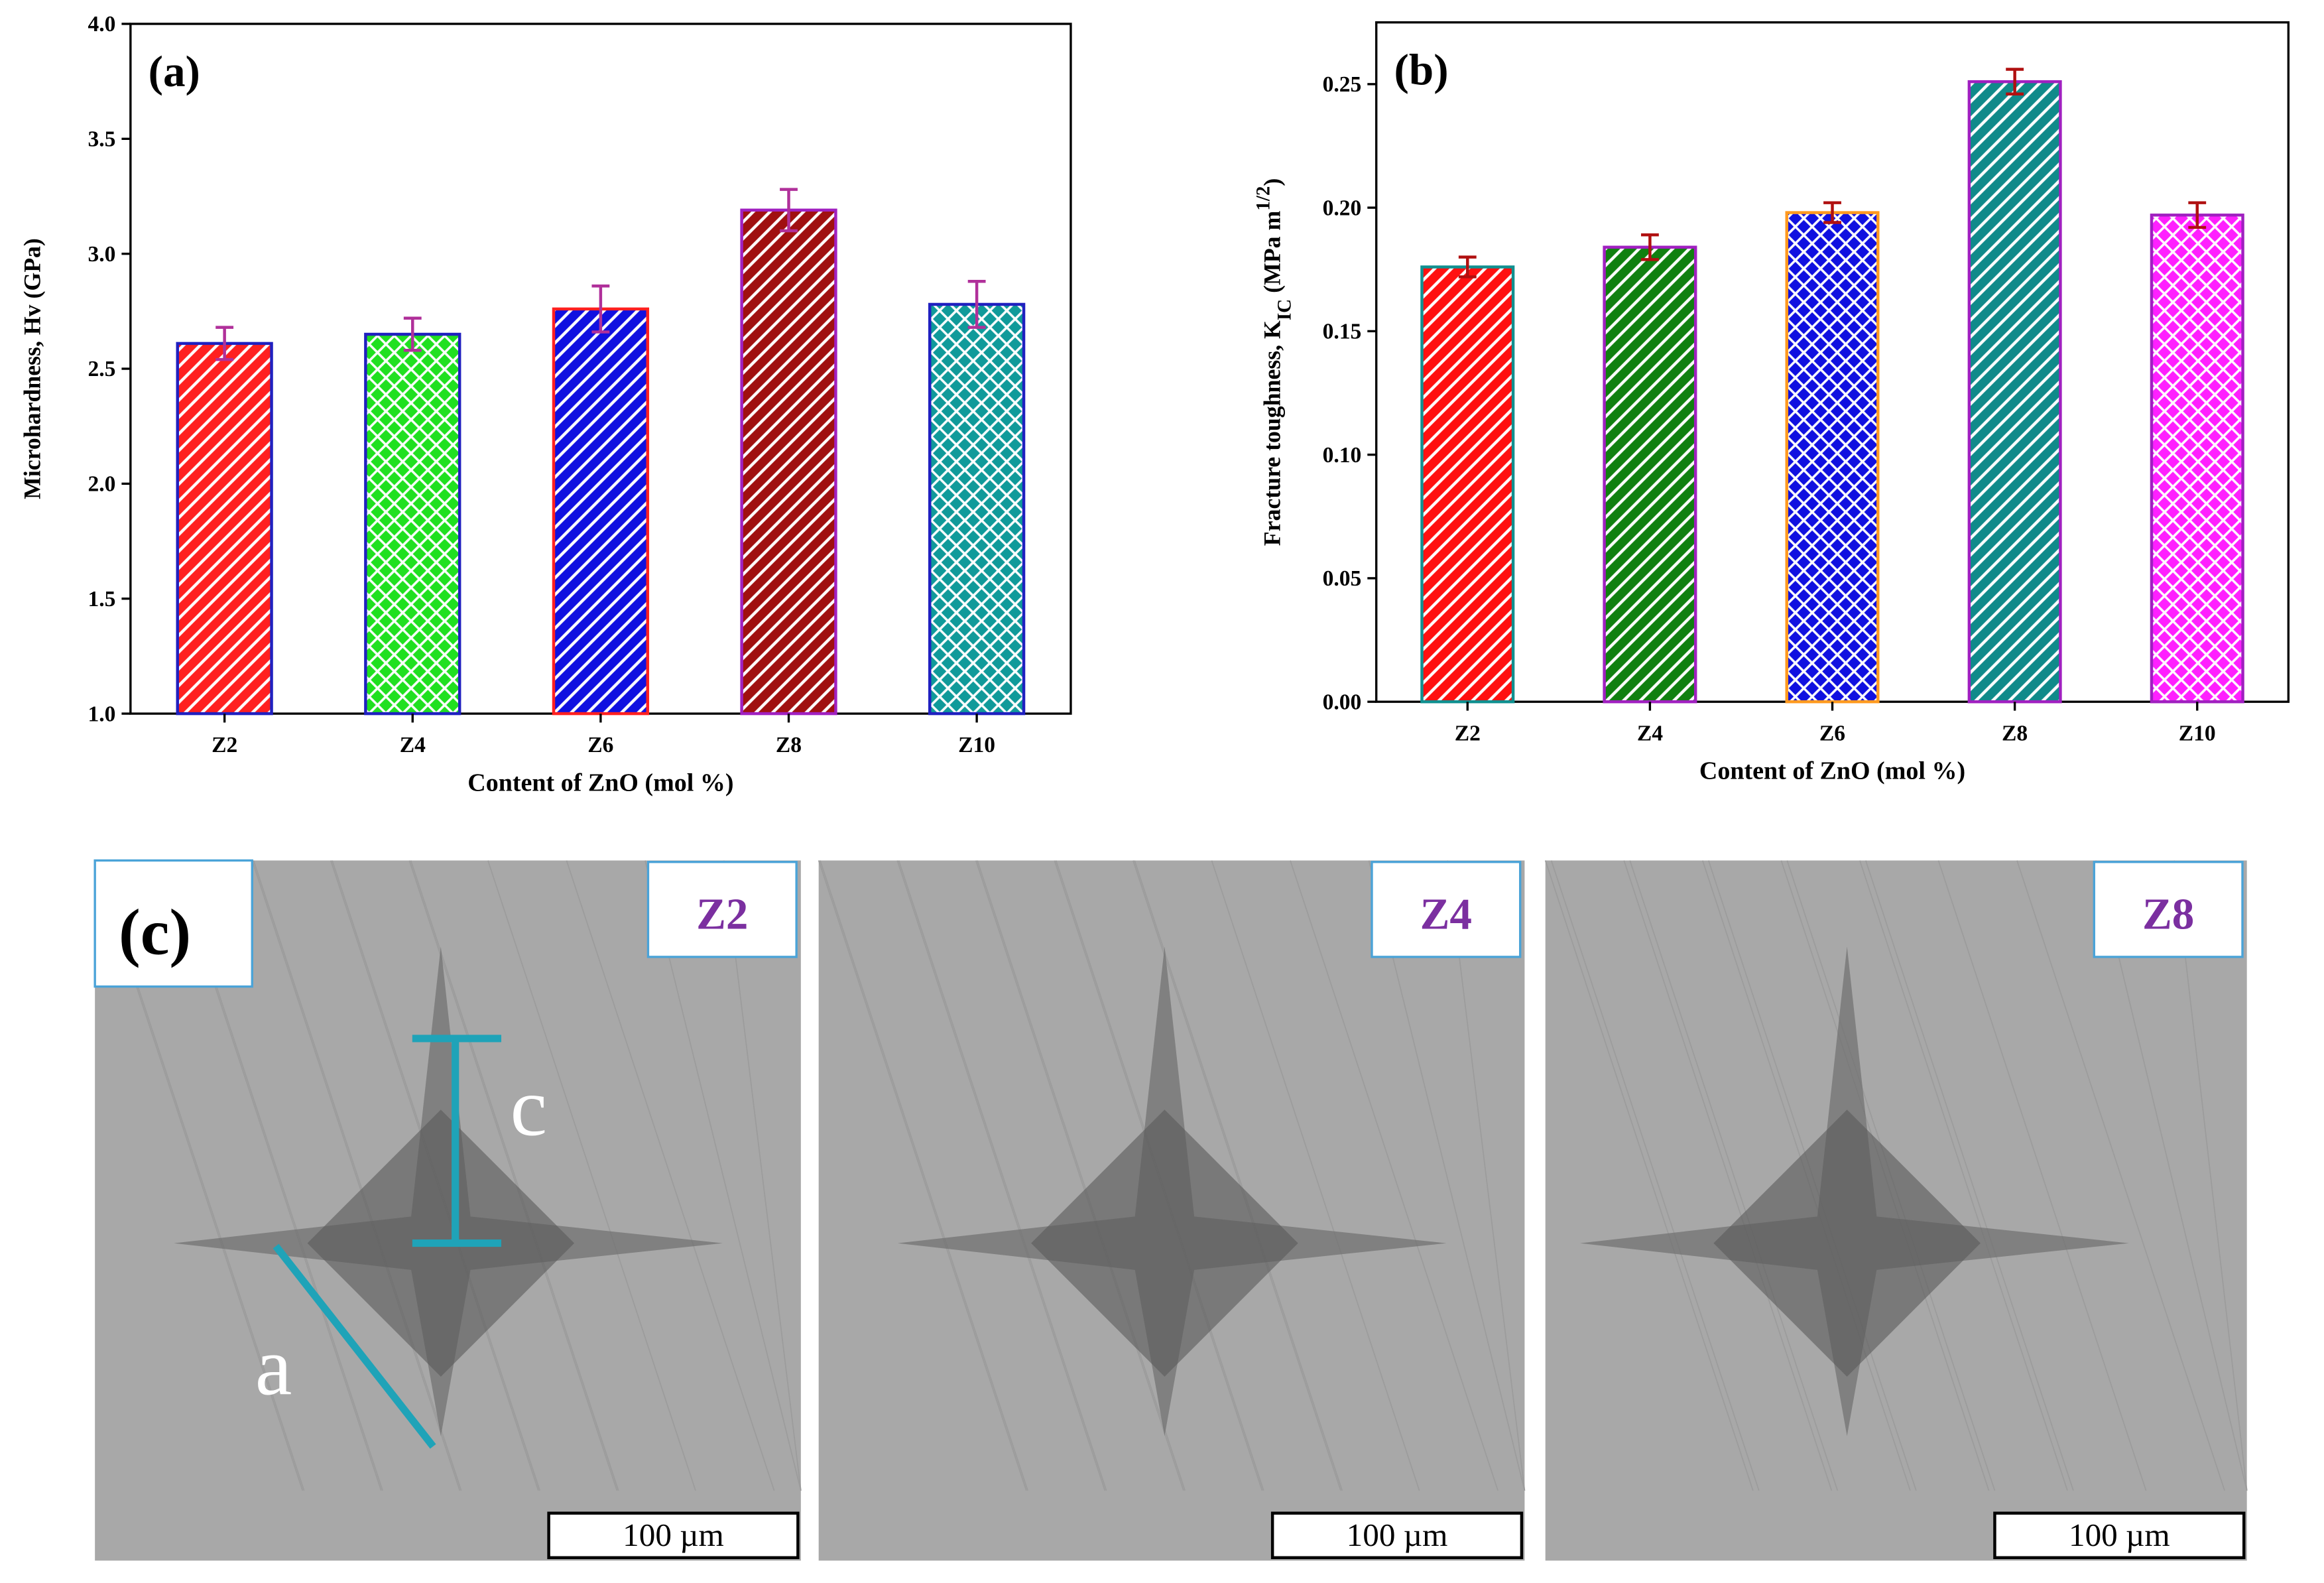  Describe the element at coordinates (155, 932) in the screenshot. I see `panel-label: (c)` at that location.